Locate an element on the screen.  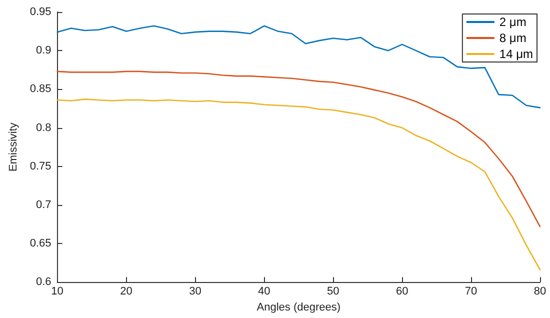
y-tick-label: 0.6 is located at coordinates (44, 282).